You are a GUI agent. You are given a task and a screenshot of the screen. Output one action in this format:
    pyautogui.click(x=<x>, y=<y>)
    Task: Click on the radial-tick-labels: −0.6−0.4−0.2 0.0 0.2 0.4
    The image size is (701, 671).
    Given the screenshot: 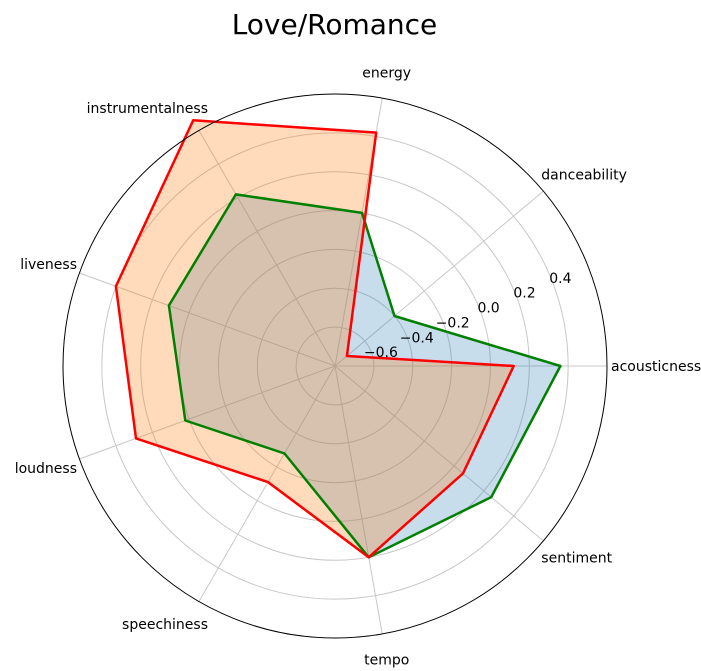 What is the action you would take?
    pyautogui.click(x=468, y=316)
    